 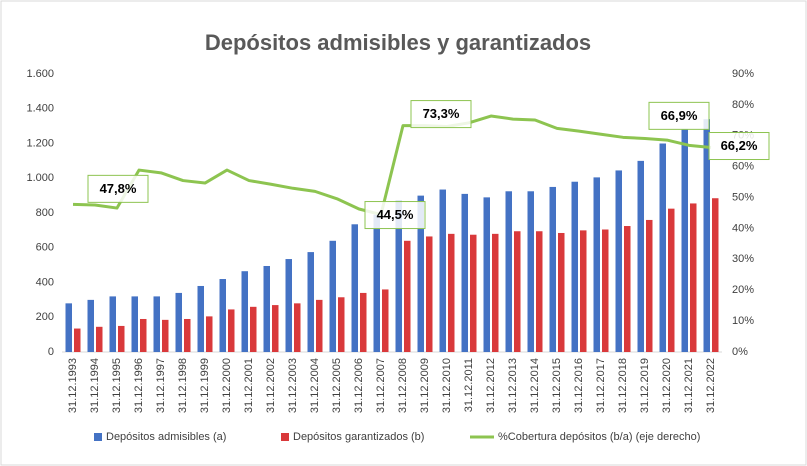 I want to click on x-tick-label: 31.12.1995, so click(x=117, y=385).